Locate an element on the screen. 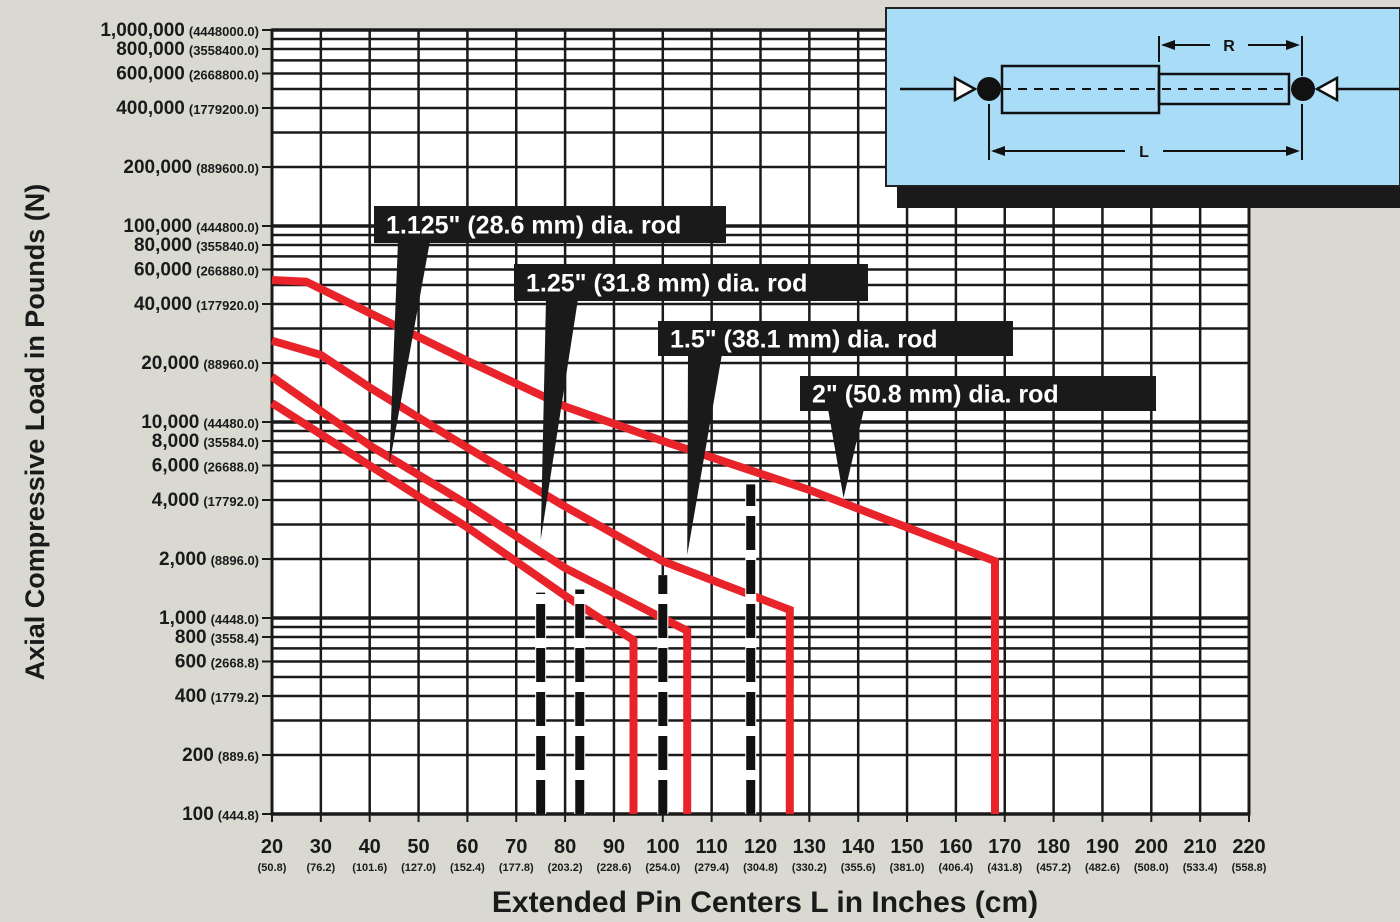 The width and height of the screenshot is (1400, 922). x-tick-sublabel: (558.8) is located at coordinates (1249, 868).